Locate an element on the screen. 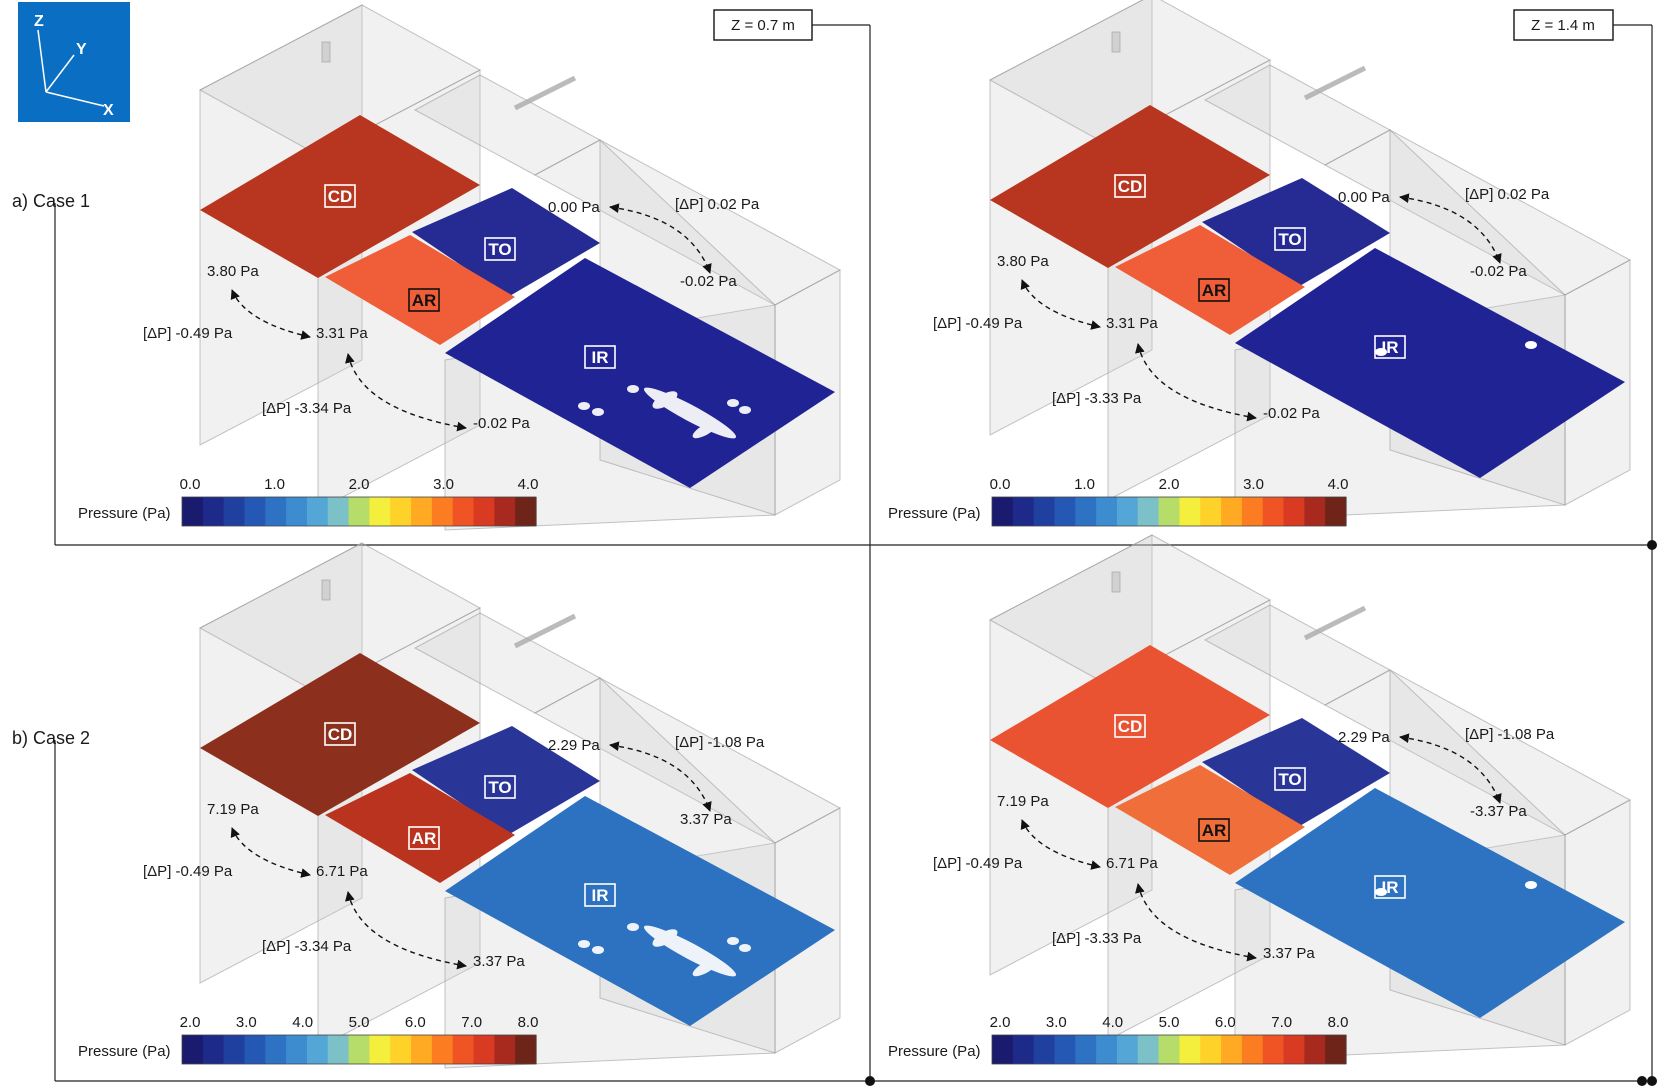  colorbar-tick-label: 6.0 is located at coordinates (1225, 1022).